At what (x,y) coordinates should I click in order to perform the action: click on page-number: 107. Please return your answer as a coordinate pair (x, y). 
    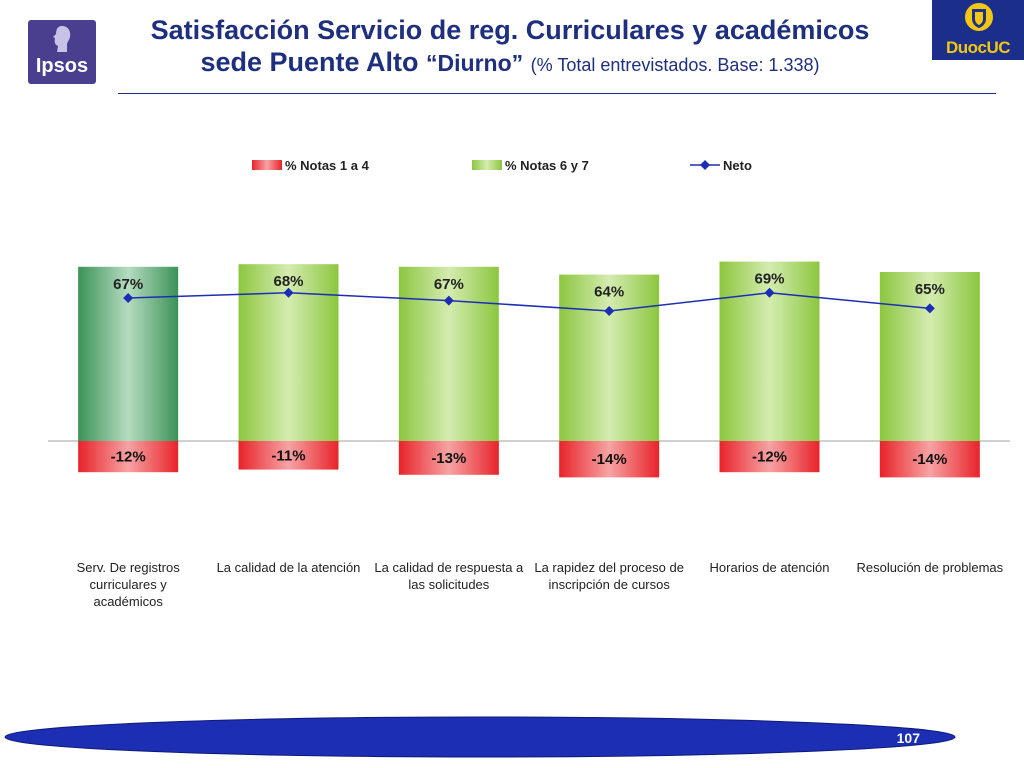
    Looking at the image, I should click on (908, 738).